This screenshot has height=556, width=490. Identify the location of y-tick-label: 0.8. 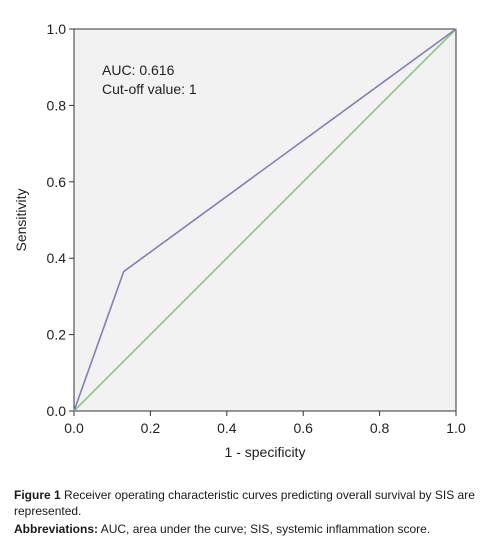
(57, 105).